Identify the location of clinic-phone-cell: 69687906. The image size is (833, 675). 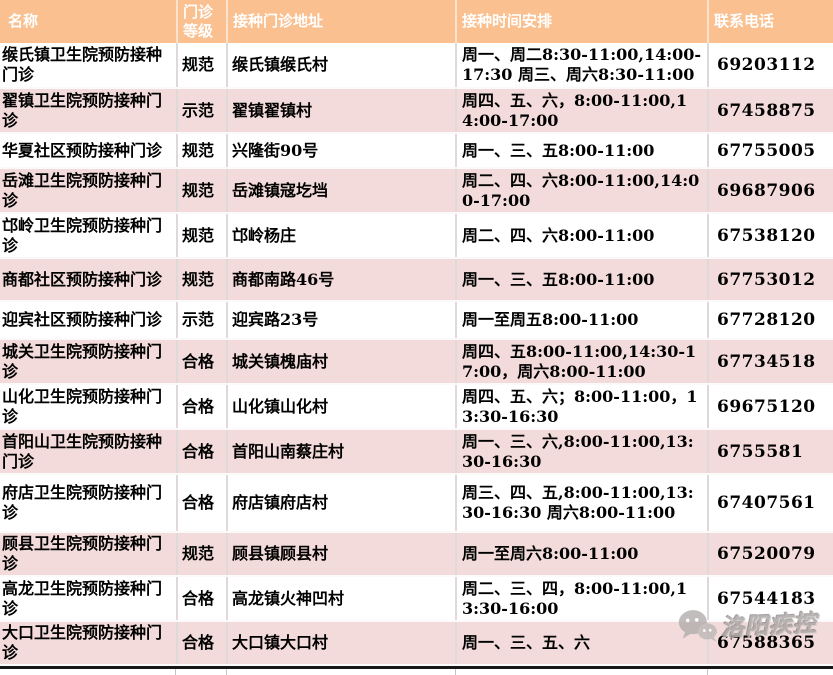
(770, 191).